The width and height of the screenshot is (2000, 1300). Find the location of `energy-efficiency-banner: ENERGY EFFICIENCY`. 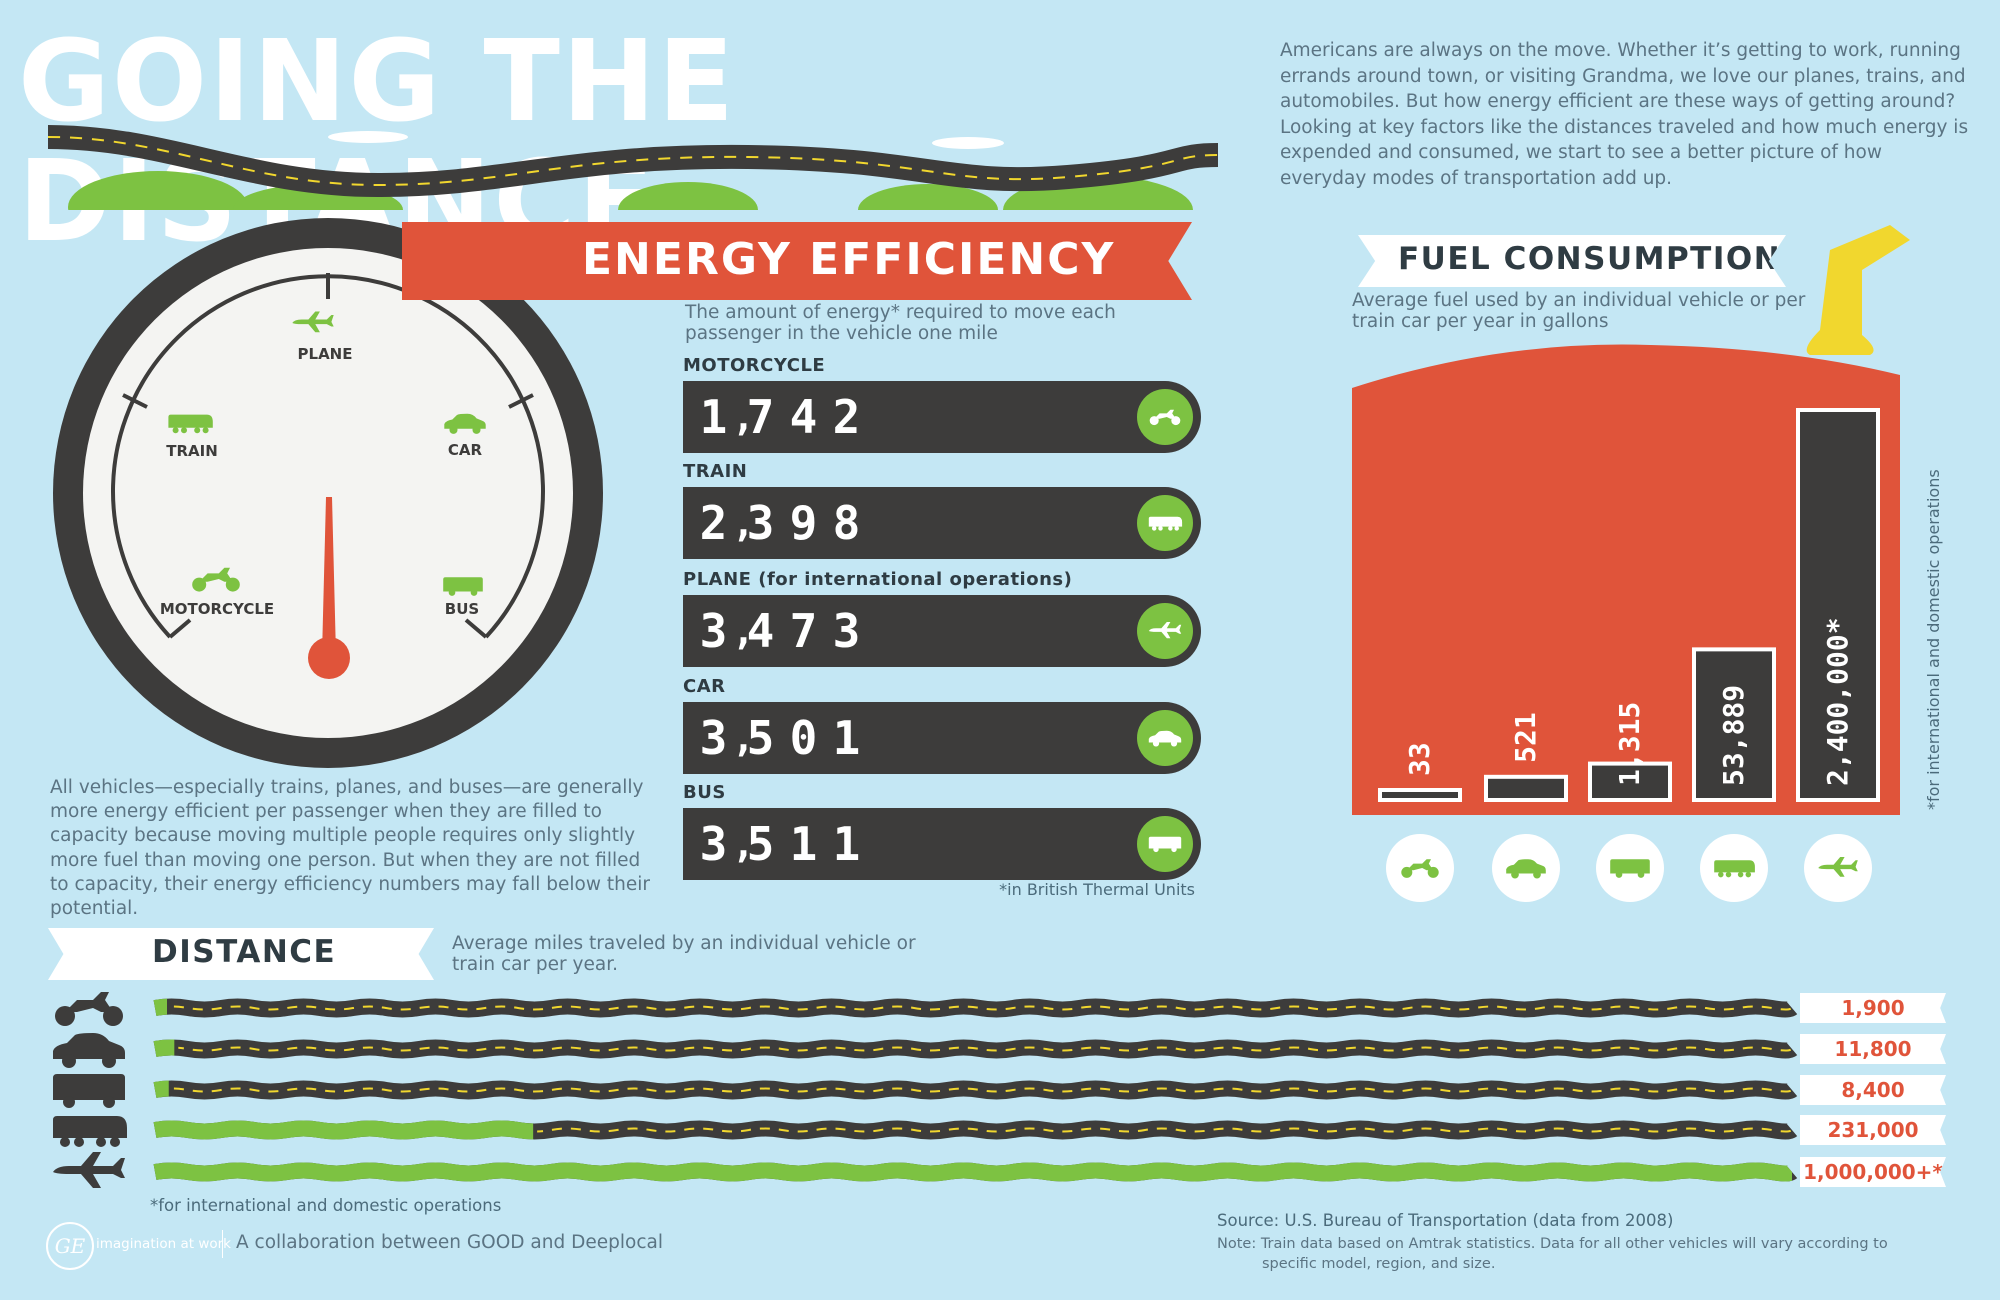

energy-efficiency-banner: ENERGY EFFICIENCY is located at coordinates (797, 261).